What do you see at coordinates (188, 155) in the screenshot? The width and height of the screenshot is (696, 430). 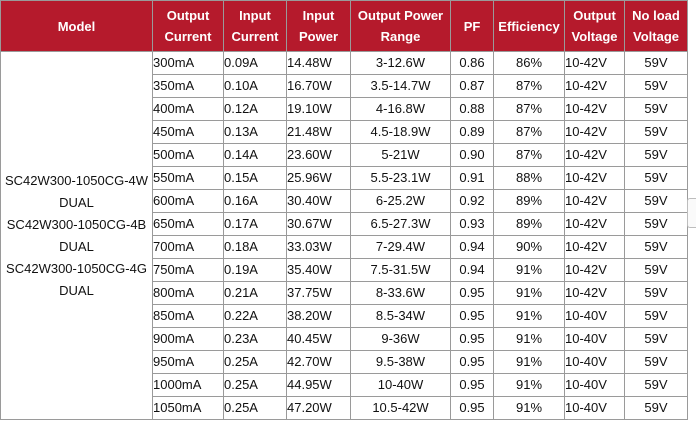 I see `cell-output-current: 500mA` at bounding box center [188, 155].